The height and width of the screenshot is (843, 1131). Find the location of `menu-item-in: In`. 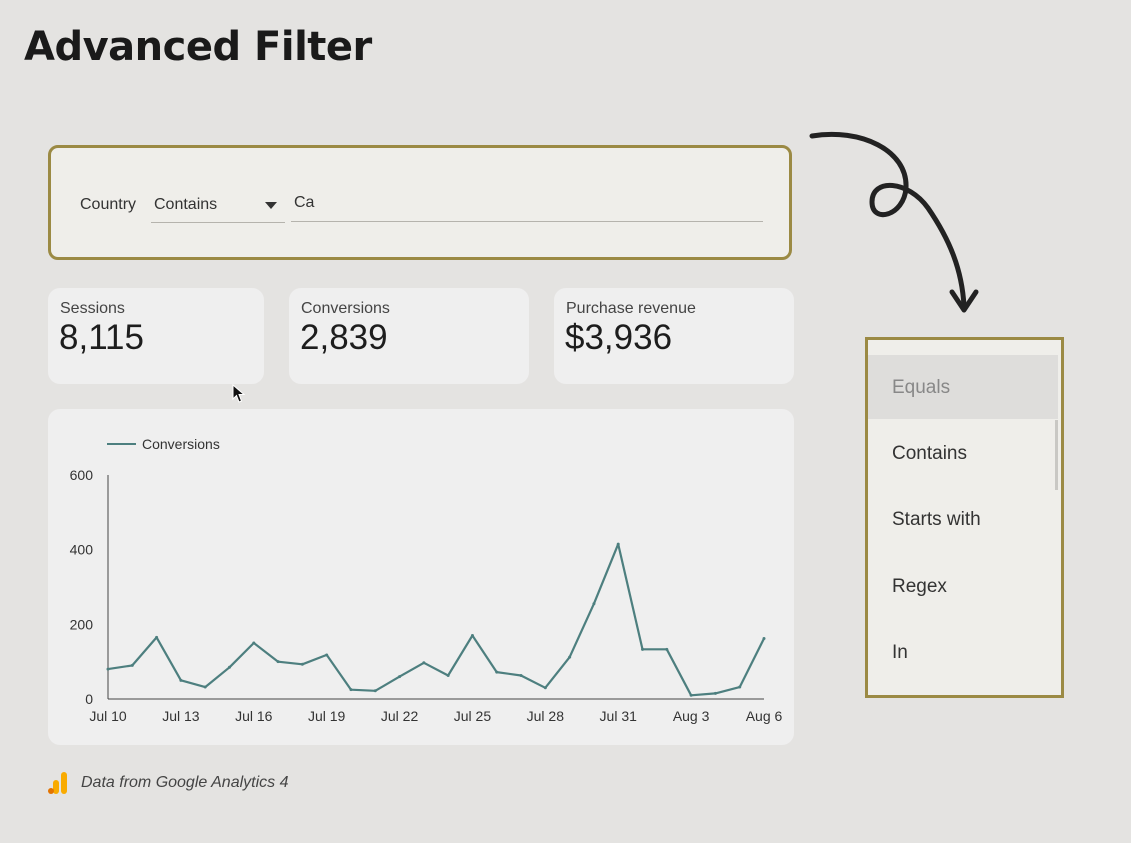

menu-item-in: In is located at coordinates (963, 652).